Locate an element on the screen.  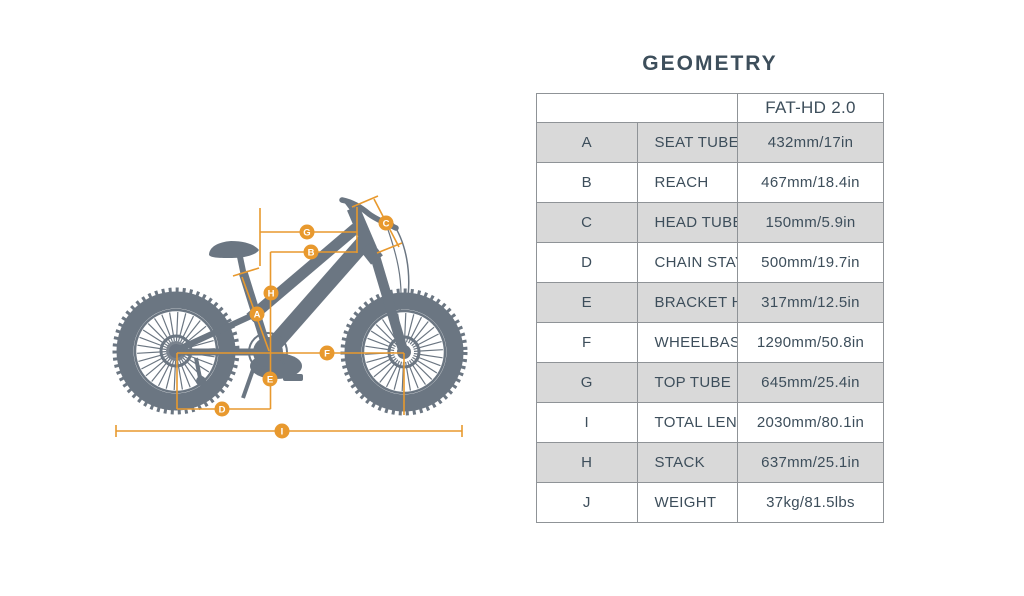
header-empty-cell is located at coordinates (637, 108).